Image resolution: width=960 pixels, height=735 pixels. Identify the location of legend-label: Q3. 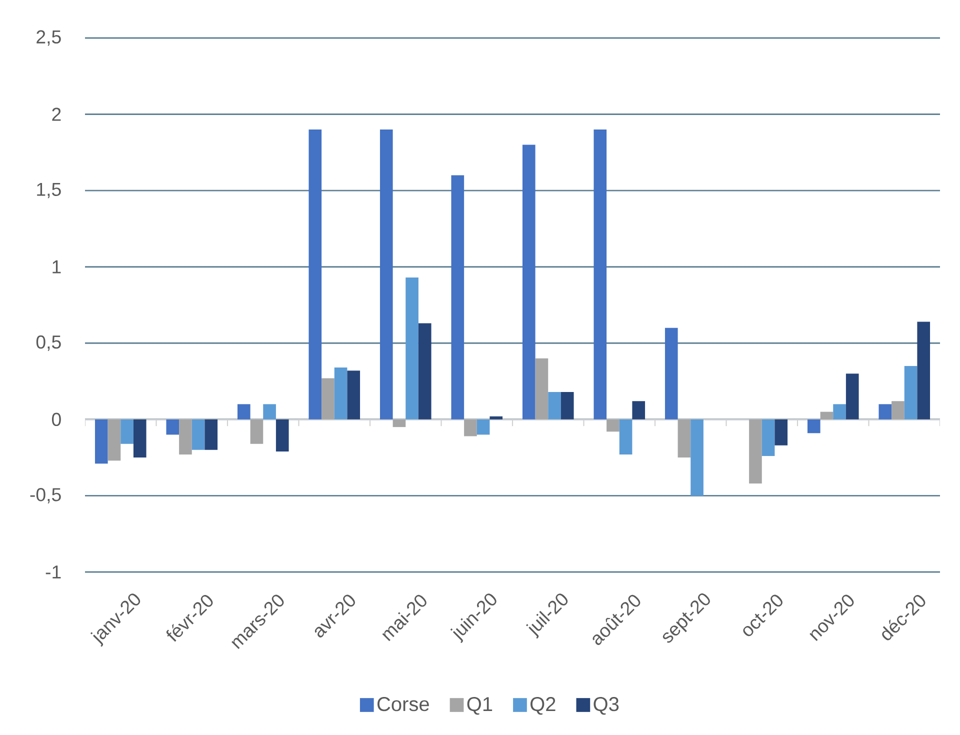
(606, 706).